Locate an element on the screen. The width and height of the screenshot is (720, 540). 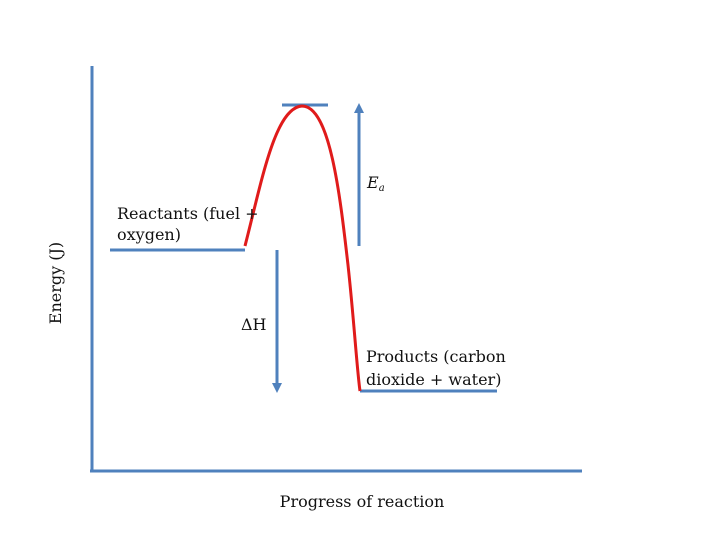
products-label-line-2: dioxide + water) is located at coordinates (433, 379).